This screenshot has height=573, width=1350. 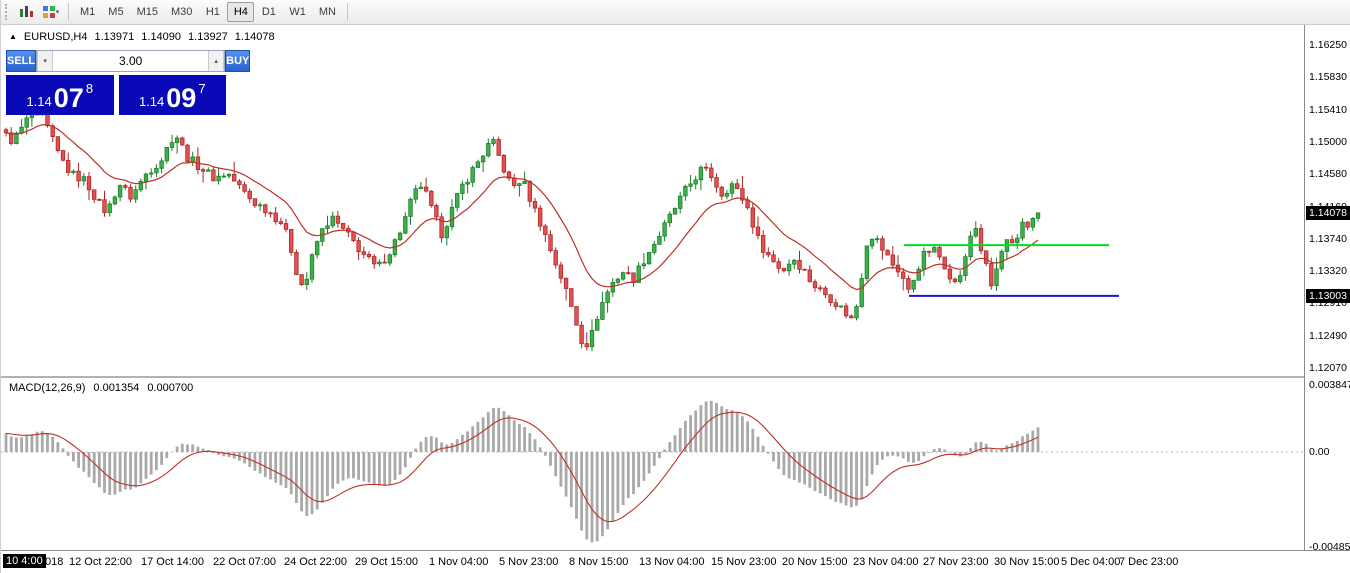 What do you see at coordinates (886, 562) in the screenshot?
I see `time-axis-label: 23 Nov 04:00` at bounding box center [886, 562].